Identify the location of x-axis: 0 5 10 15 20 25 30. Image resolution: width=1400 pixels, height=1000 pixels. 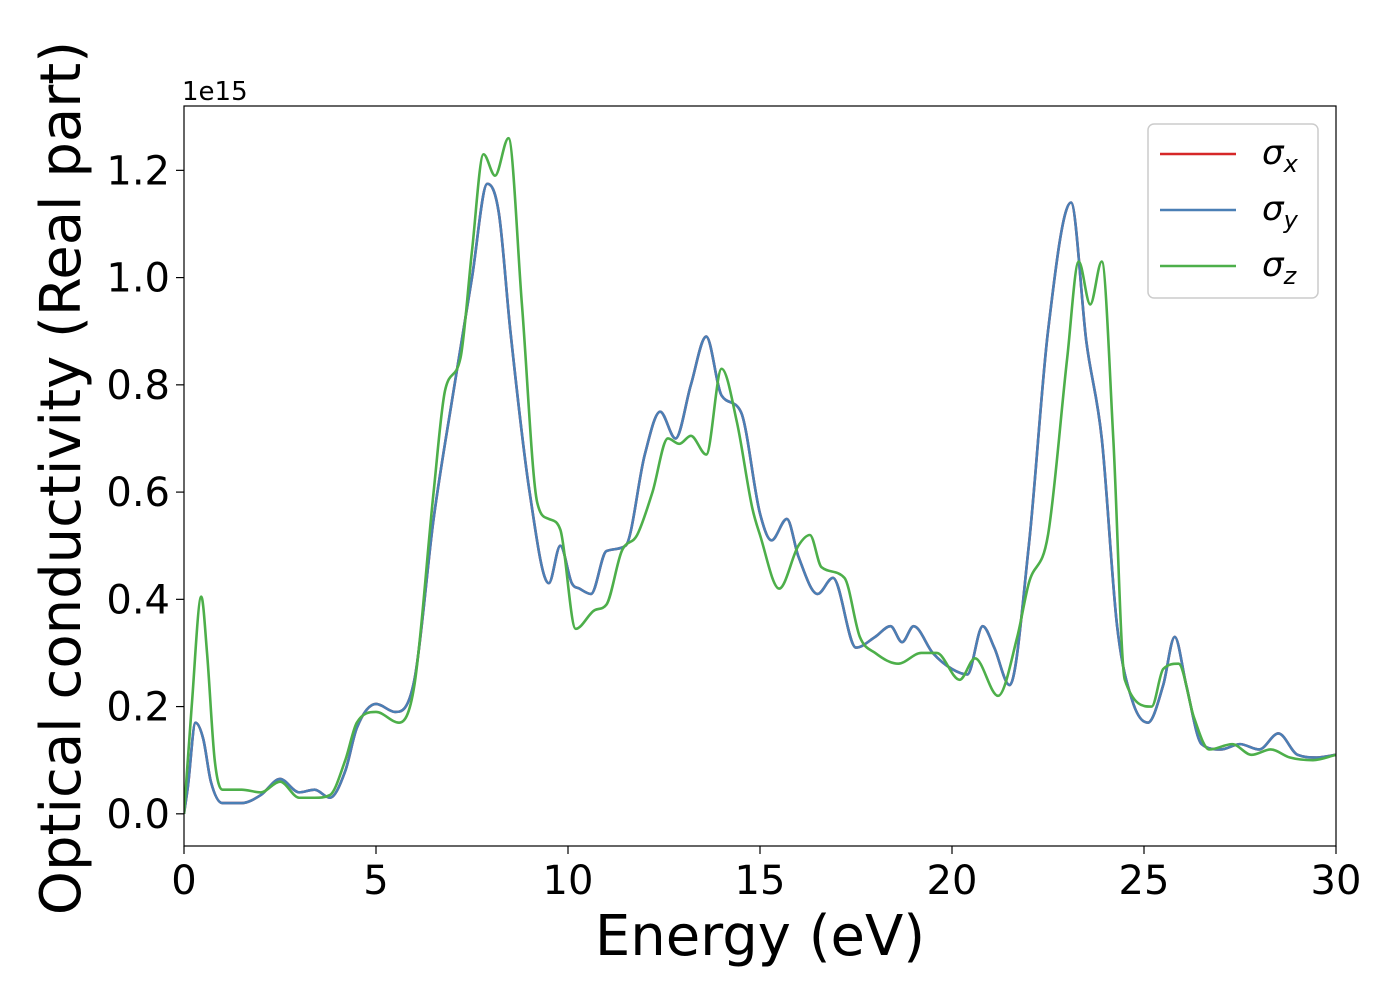
(766, 875).